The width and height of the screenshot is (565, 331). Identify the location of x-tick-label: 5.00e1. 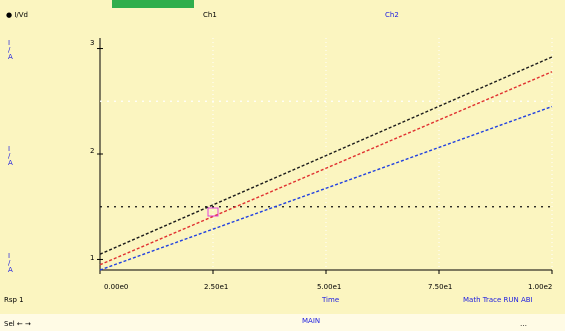
(329, 287).